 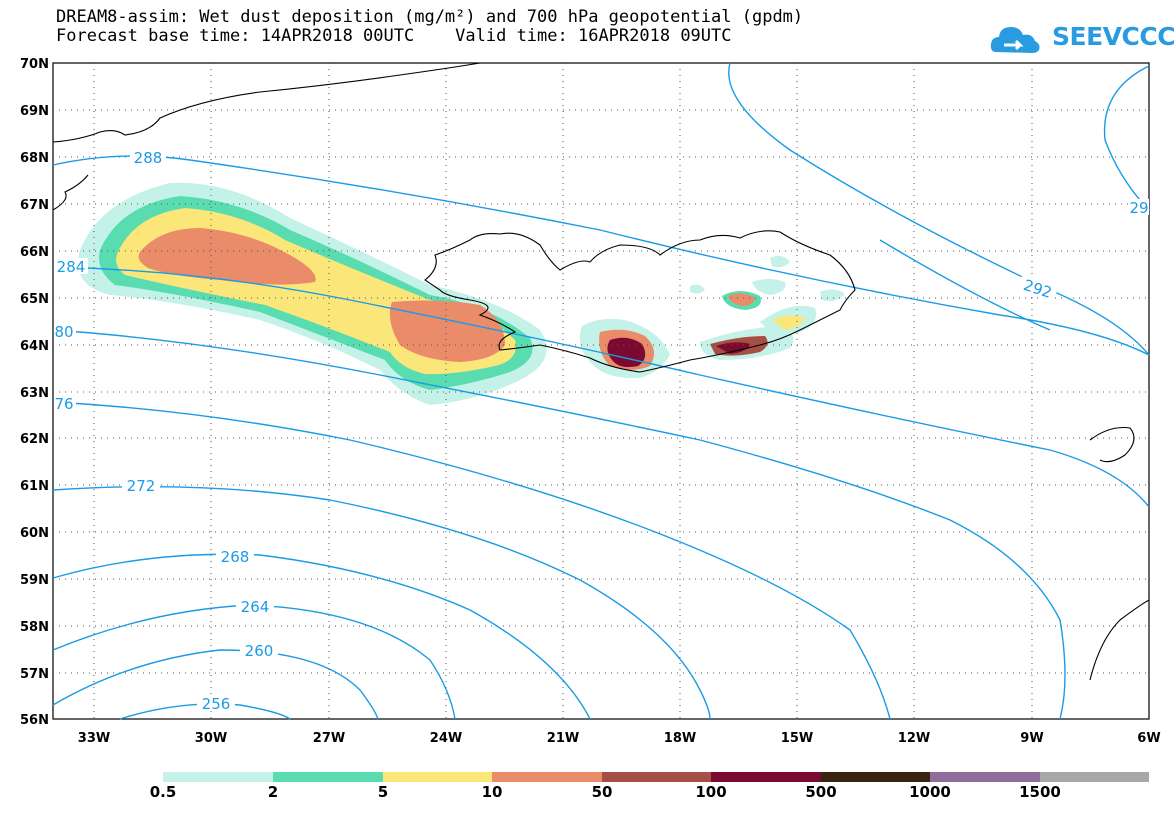 I want to click on contour-label: 256, so click(x=216, y=704).